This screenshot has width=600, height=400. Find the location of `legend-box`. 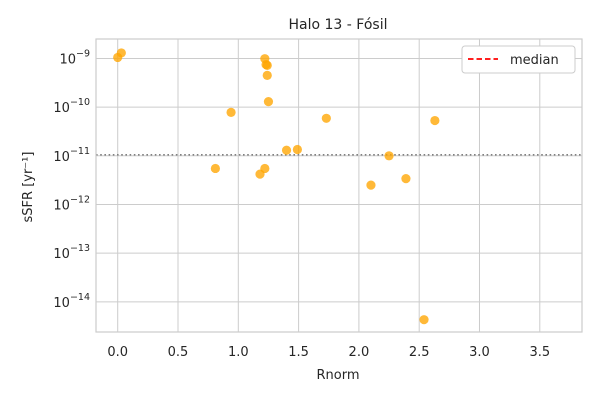

legend-box is located at coordinates (518, 59).